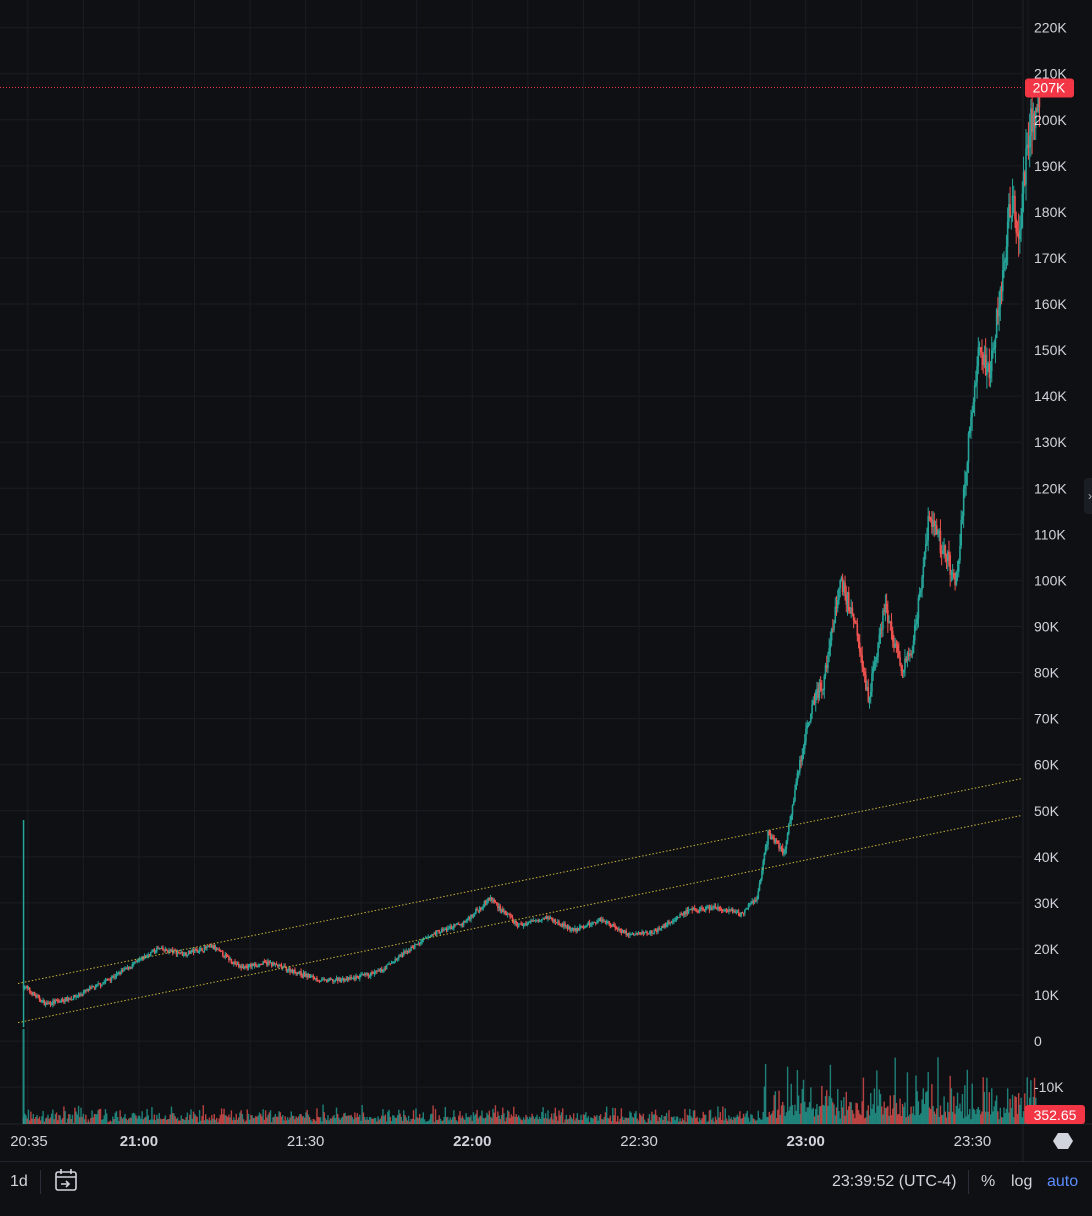 Image resolution: width=1092 pixels, height=1216 pixels. Describe the element at coordinates (988, 1181) in the screenshot. I see `percent-toggle: %` at that location.